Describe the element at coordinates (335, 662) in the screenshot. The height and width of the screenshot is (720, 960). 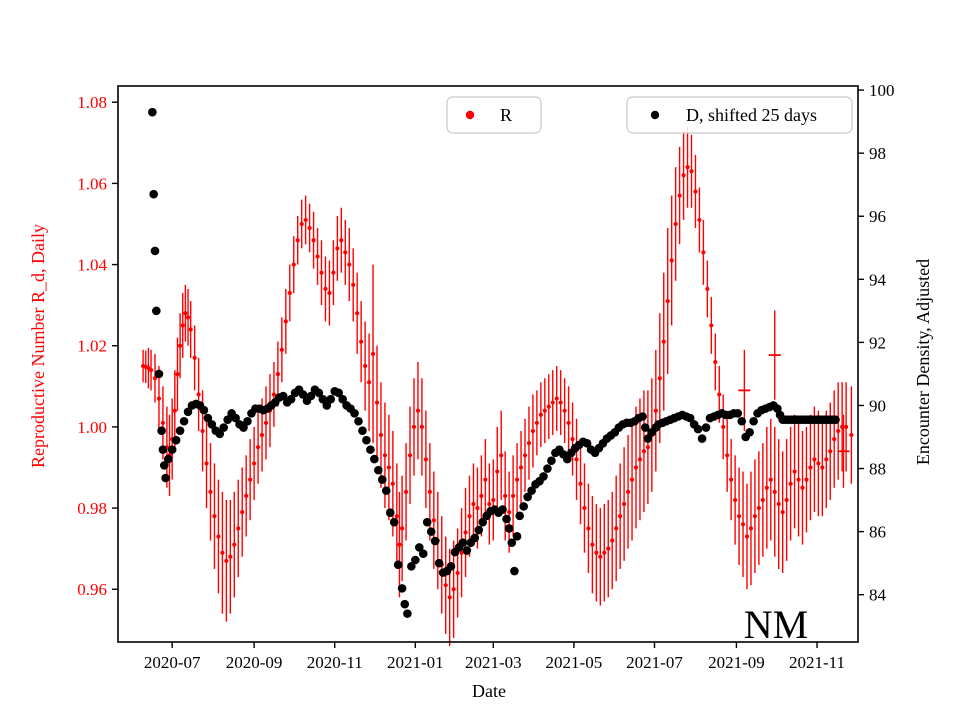
I see `x-tick-label: 2020-11` at that location.